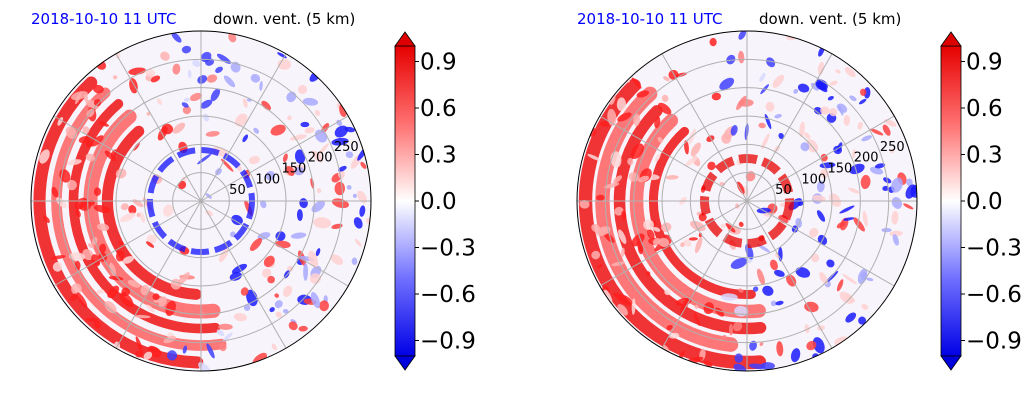 The height and width of the screenshot is (401, 1036). What do you see at coordinates (994, 342) in the screenshot?
I see `colorbar-tick-label: −0.9` at bounding box center [994, 342].